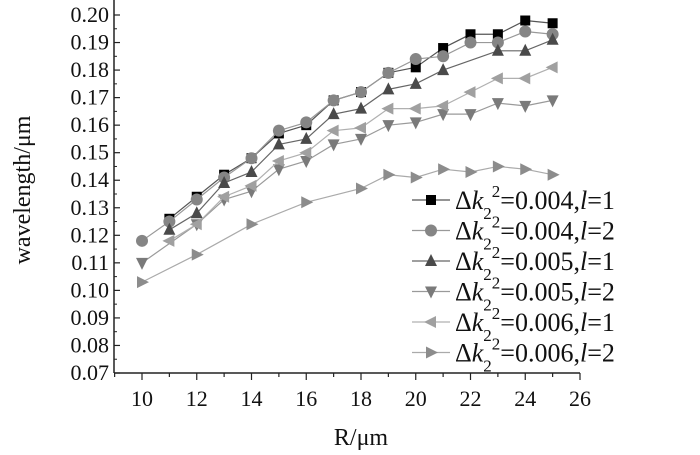  I want to click on y-tick-label: 0.14, so click(90, 179).